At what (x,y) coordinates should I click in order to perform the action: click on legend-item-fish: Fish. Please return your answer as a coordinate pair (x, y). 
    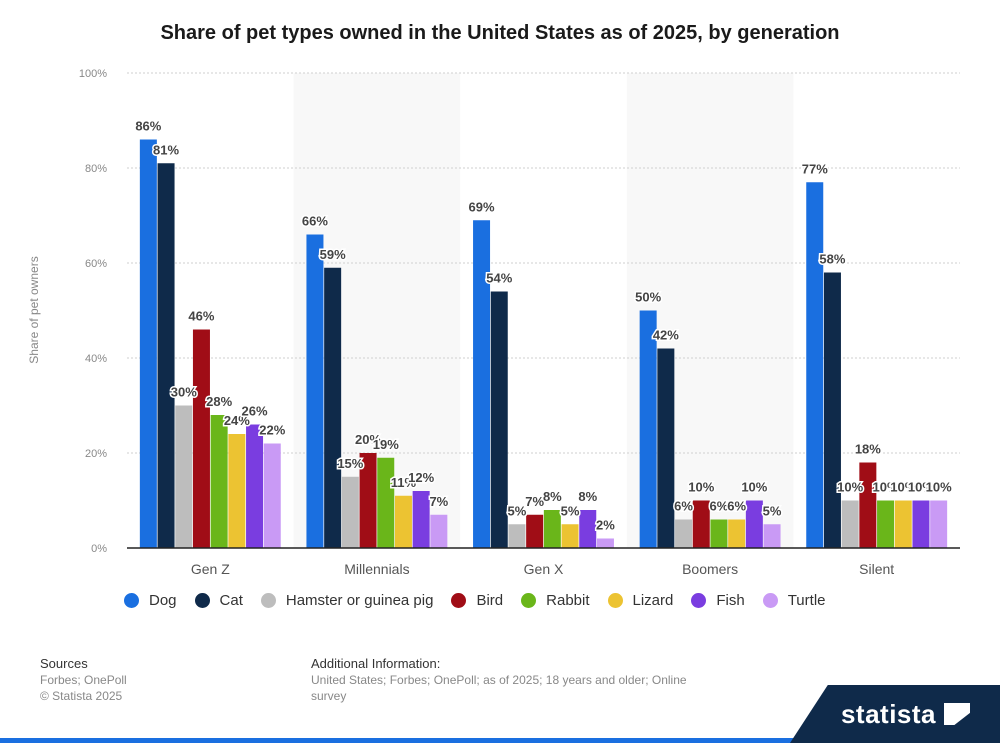
    Looking at the image, I should click on (718, 600).